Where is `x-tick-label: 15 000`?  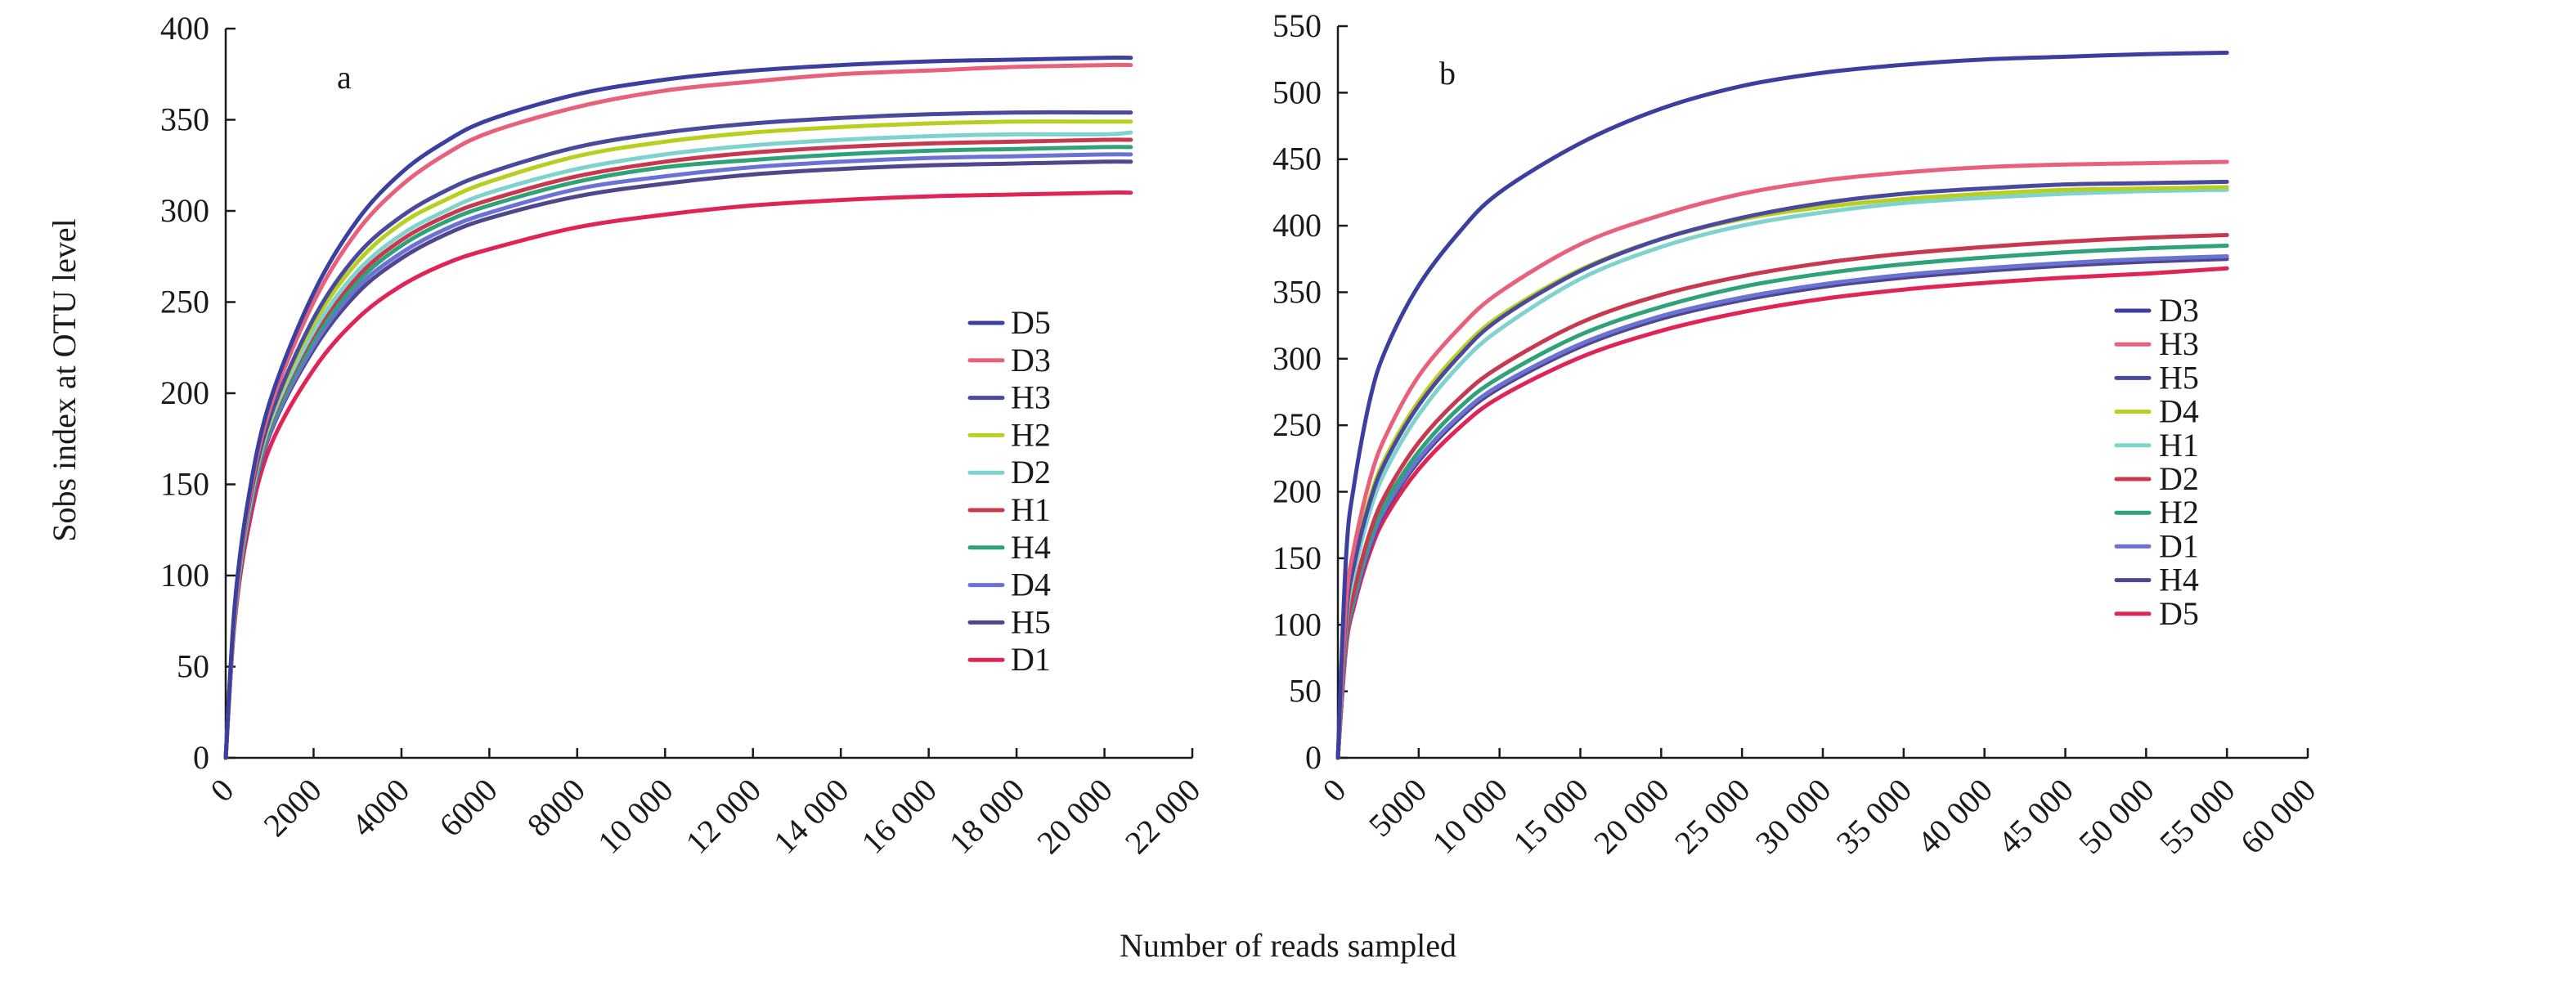 x-tick-label: 15 000 is located at coordinates (1551, 817).